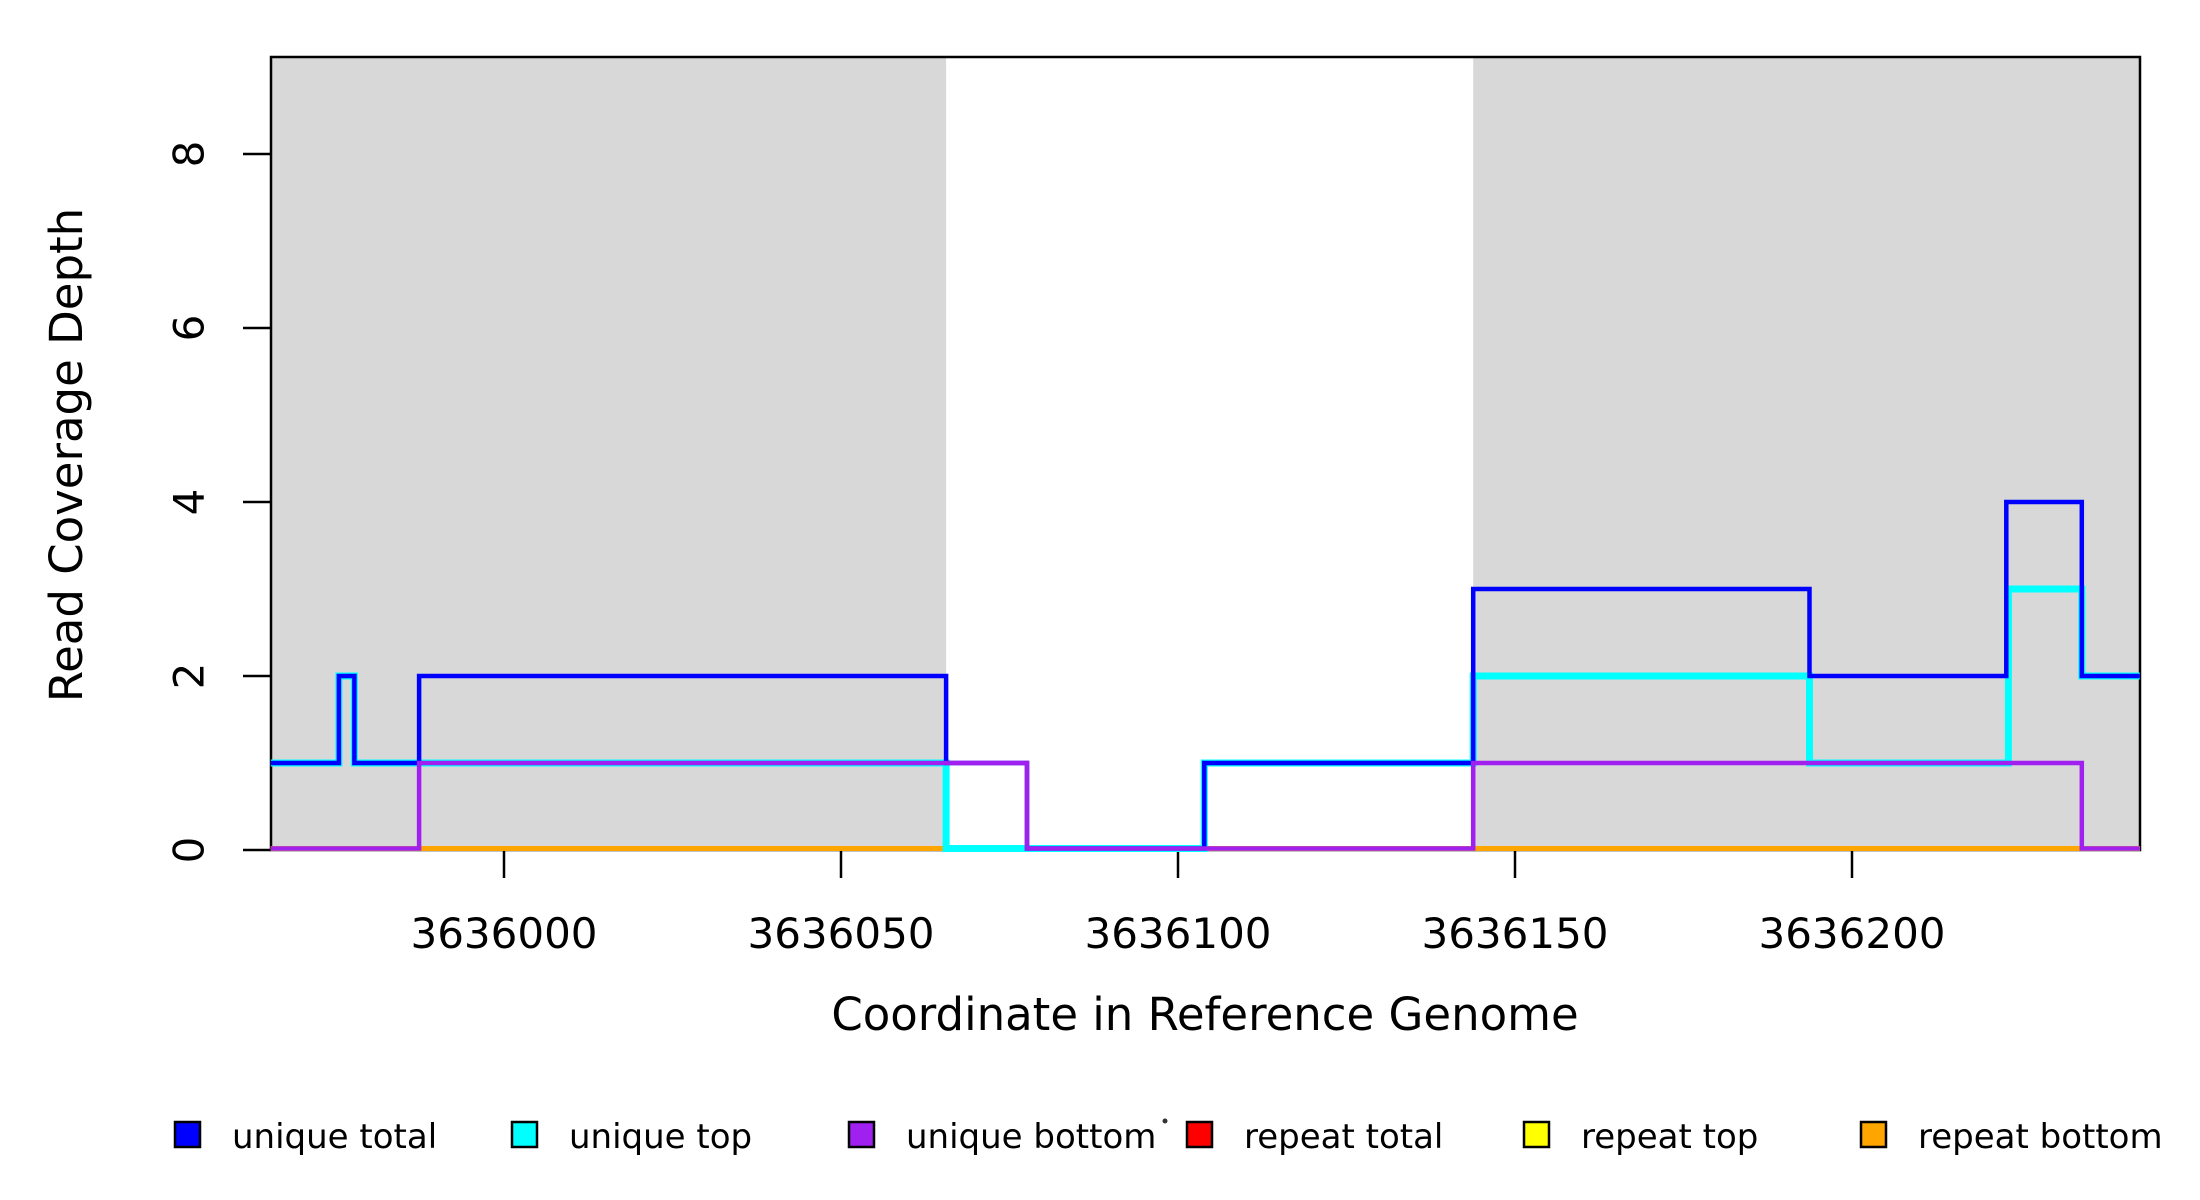 Image resolution: width=2200 pixels, height=1200 pixels. Describe the element at coordinates (1177, 933) in the screenshot. I see `x-axis-tick-label: 3636100` at that location.